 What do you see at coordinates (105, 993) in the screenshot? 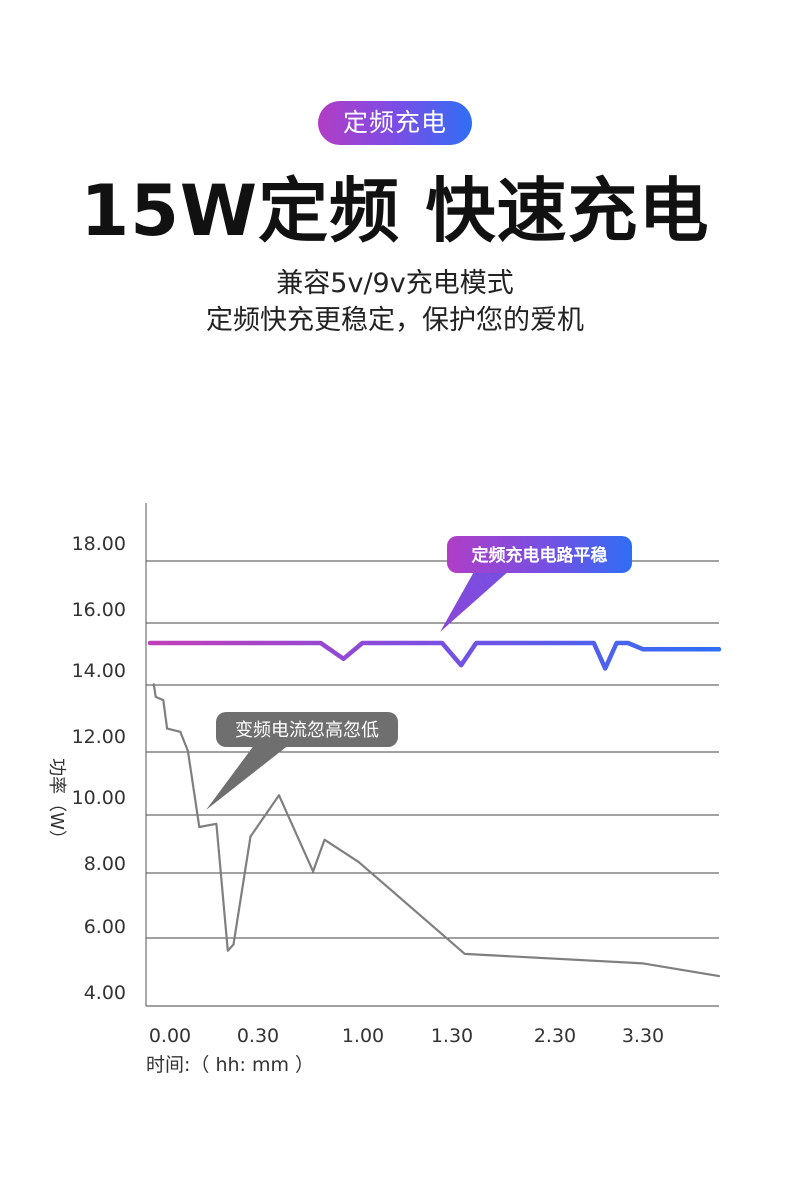
I see `y-tick-label: 4.00` at bounding box center [105, 993].